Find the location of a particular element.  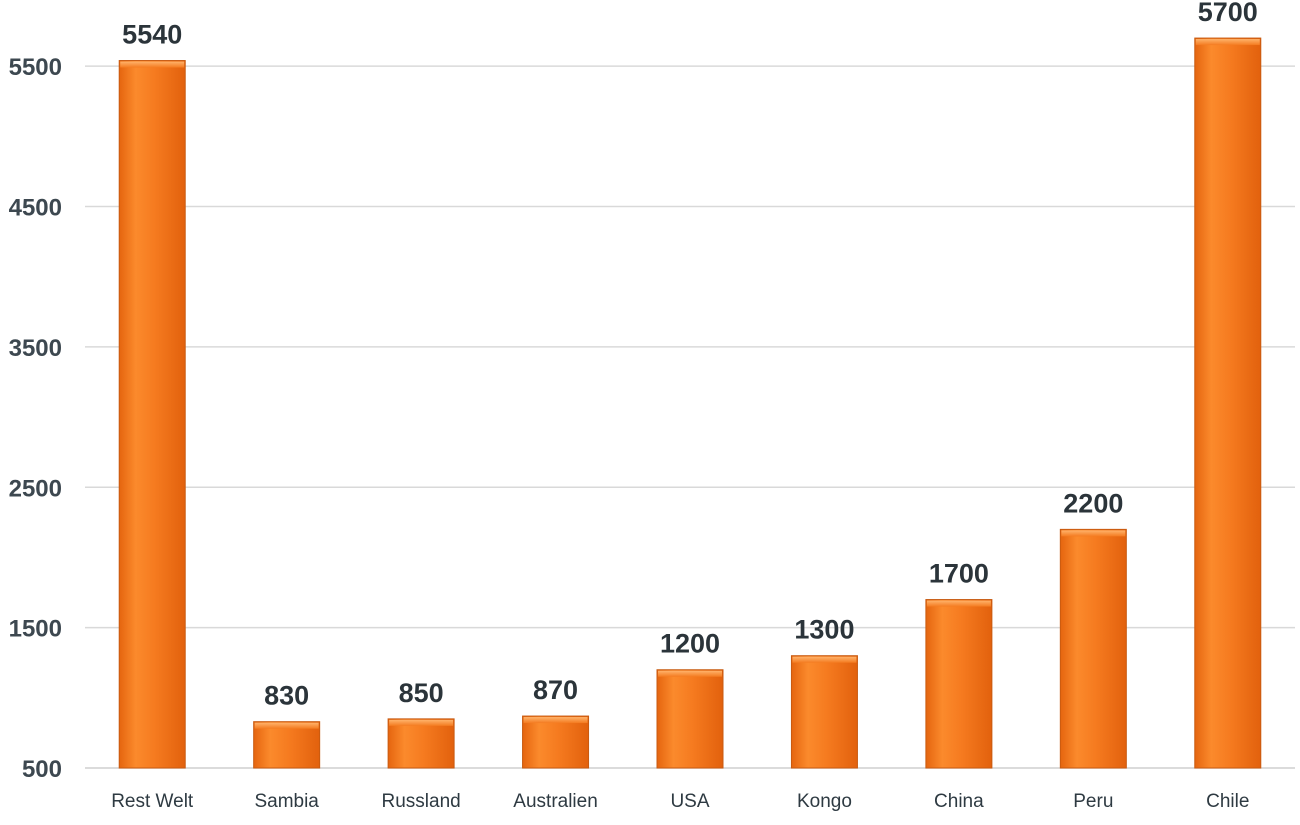

bar-sambia is located at coordinates (287, 745).